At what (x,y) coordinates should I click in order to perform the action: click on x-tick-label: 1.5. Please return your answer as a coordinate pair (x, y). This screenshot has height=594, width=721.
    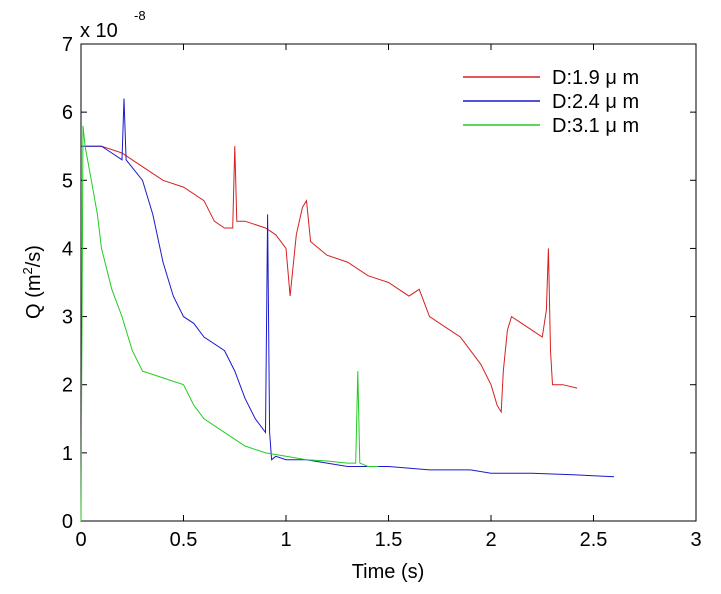
    Looking at the image, I should click on (389, 540).